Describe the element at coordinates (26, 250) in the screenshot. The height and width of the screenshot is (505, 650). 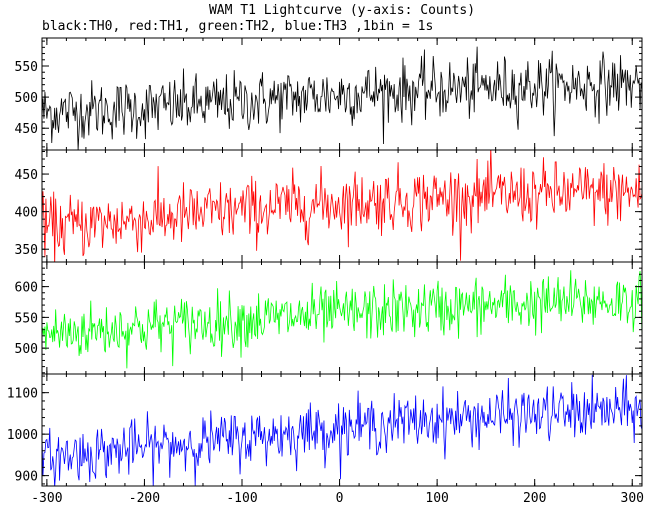
I see `y-tick-label: 350` at that location.